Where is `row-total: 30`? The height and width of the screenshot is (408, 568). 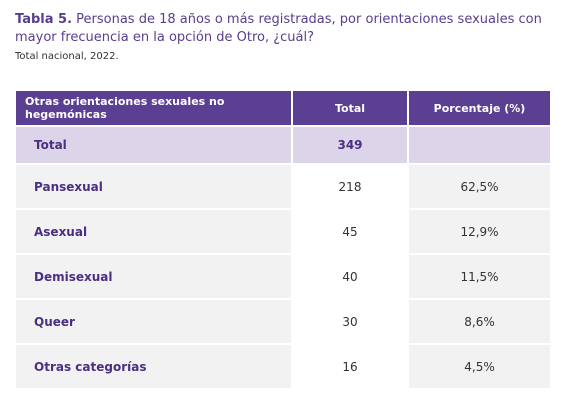 row-total: 30 is located at coordinates (350, 321).